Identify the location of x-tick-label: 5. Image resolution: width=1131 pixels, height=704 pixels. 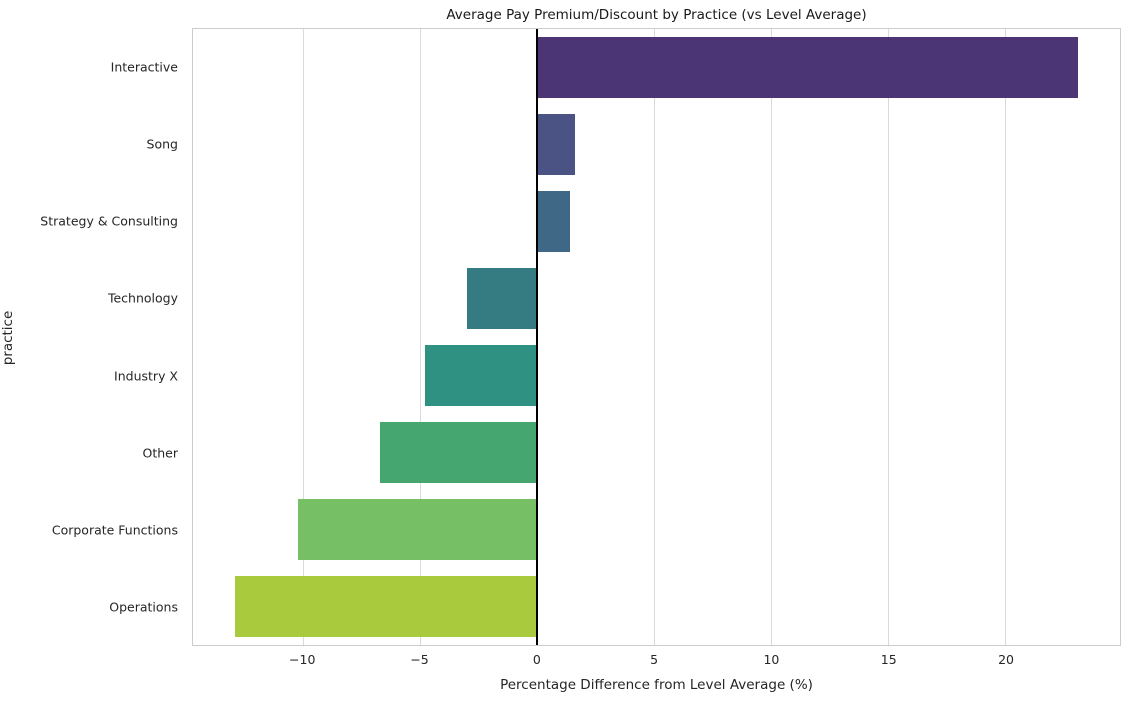
(654, 659).